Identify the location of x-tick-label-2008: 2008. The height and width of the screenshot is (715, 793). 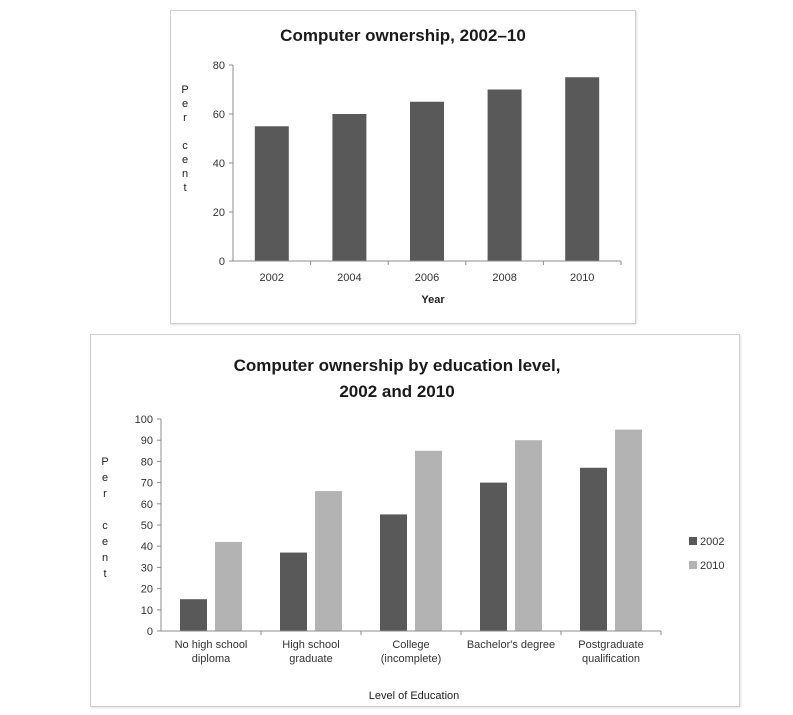
(504, 278).